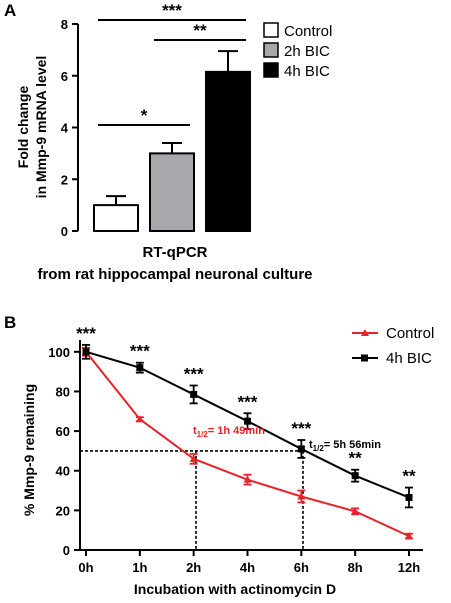  I want to click on panel-b-xtick-label: 6h, so click(301, 567).